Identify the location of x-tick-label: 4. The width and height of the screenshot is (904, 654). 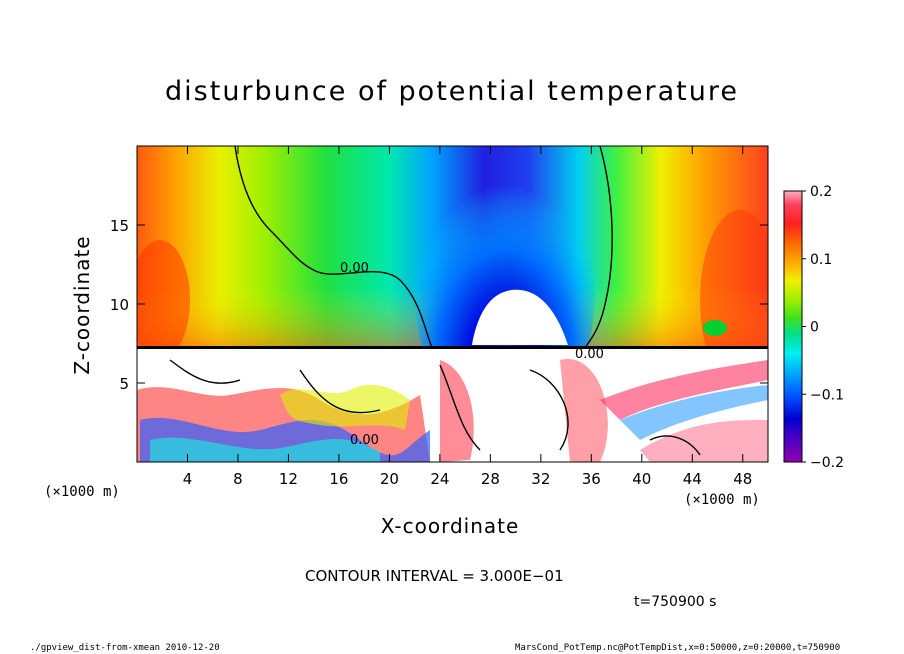
(188, 479).